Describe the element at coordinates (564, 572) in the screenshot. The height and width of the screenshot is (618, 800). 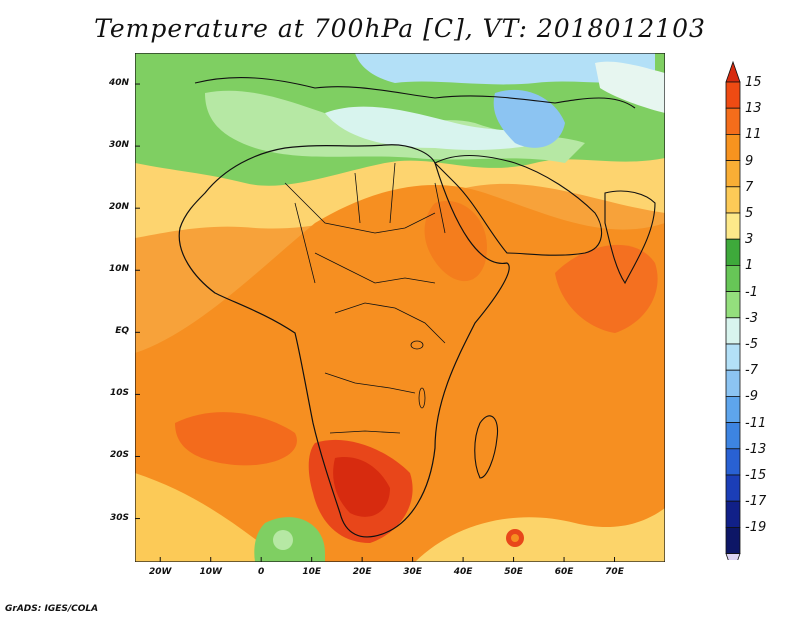
I see `x-tick-label: 60E` at that location.